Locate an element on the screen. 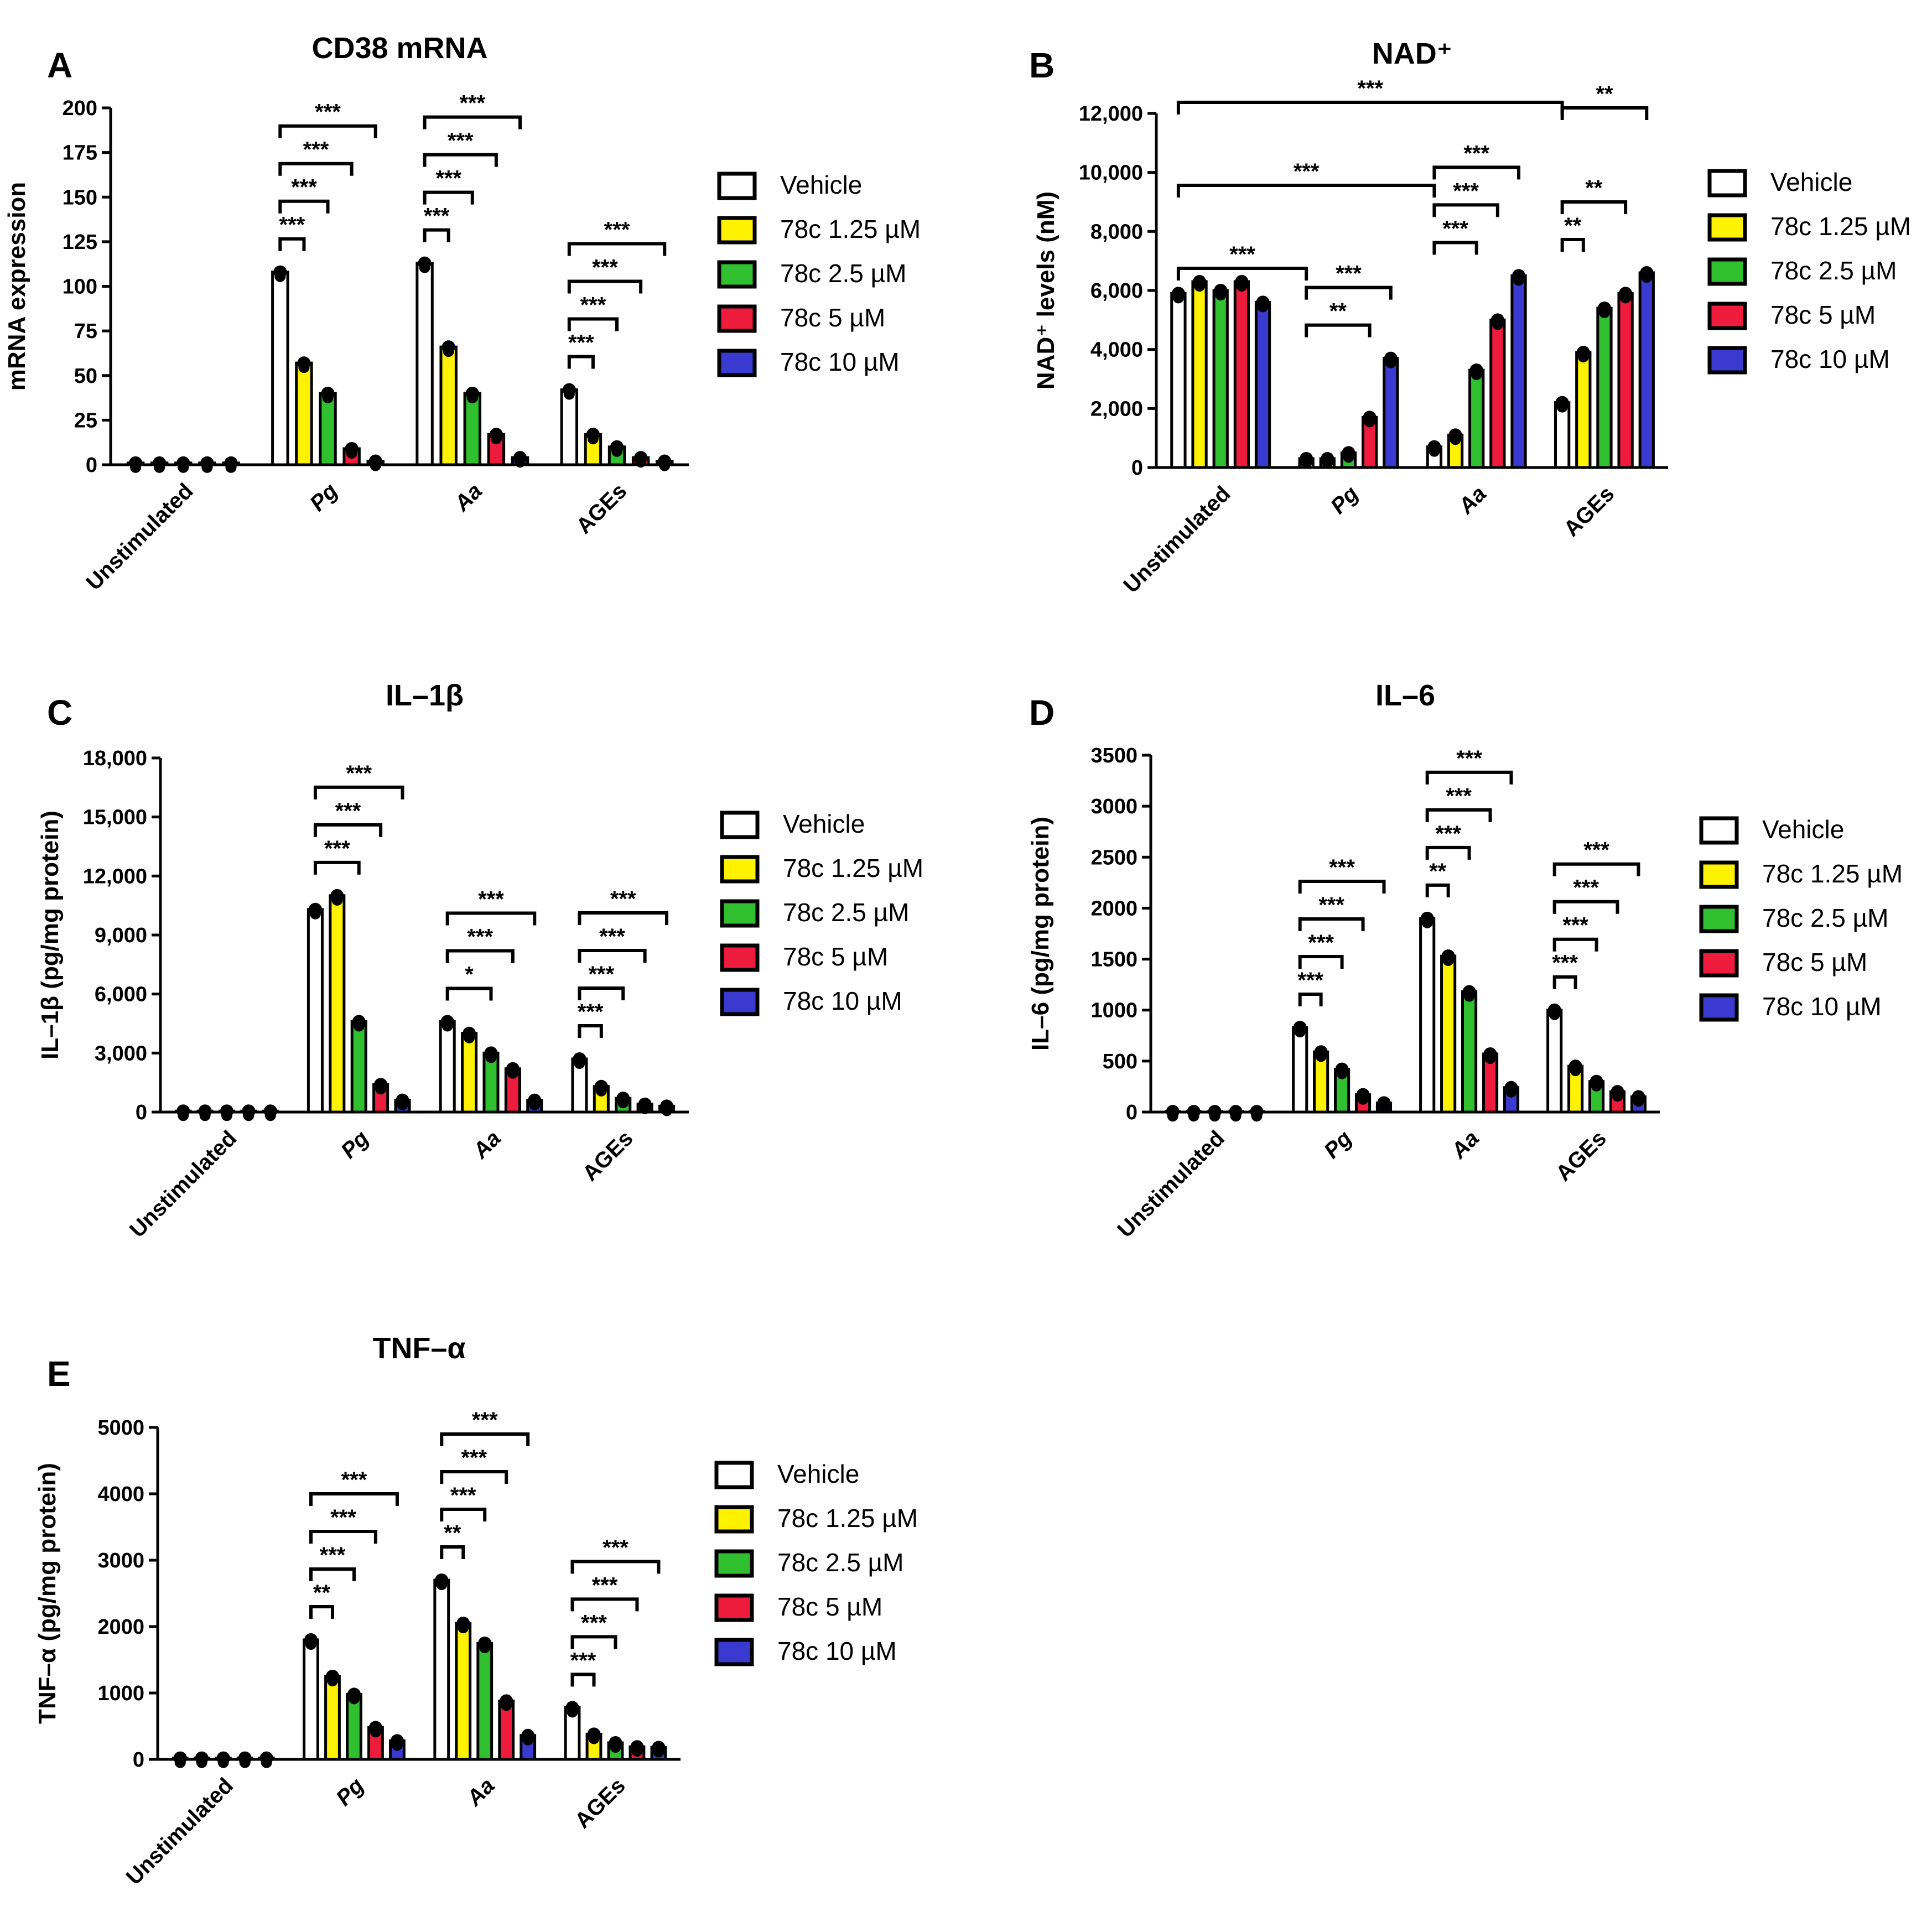 Image resolution: width=1932 pixels, height=1932 pixels. group-significance-bracket is located at coordinates (1242, 274).